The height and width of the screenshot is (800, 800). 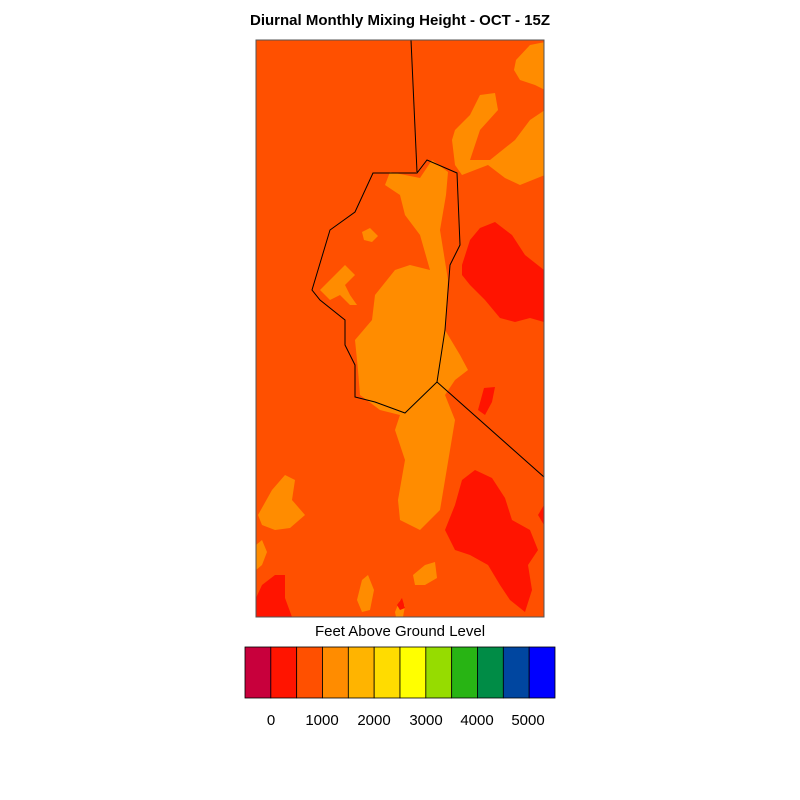 I want to click on orange-region-west-lobe, so click(x=338, y=285).